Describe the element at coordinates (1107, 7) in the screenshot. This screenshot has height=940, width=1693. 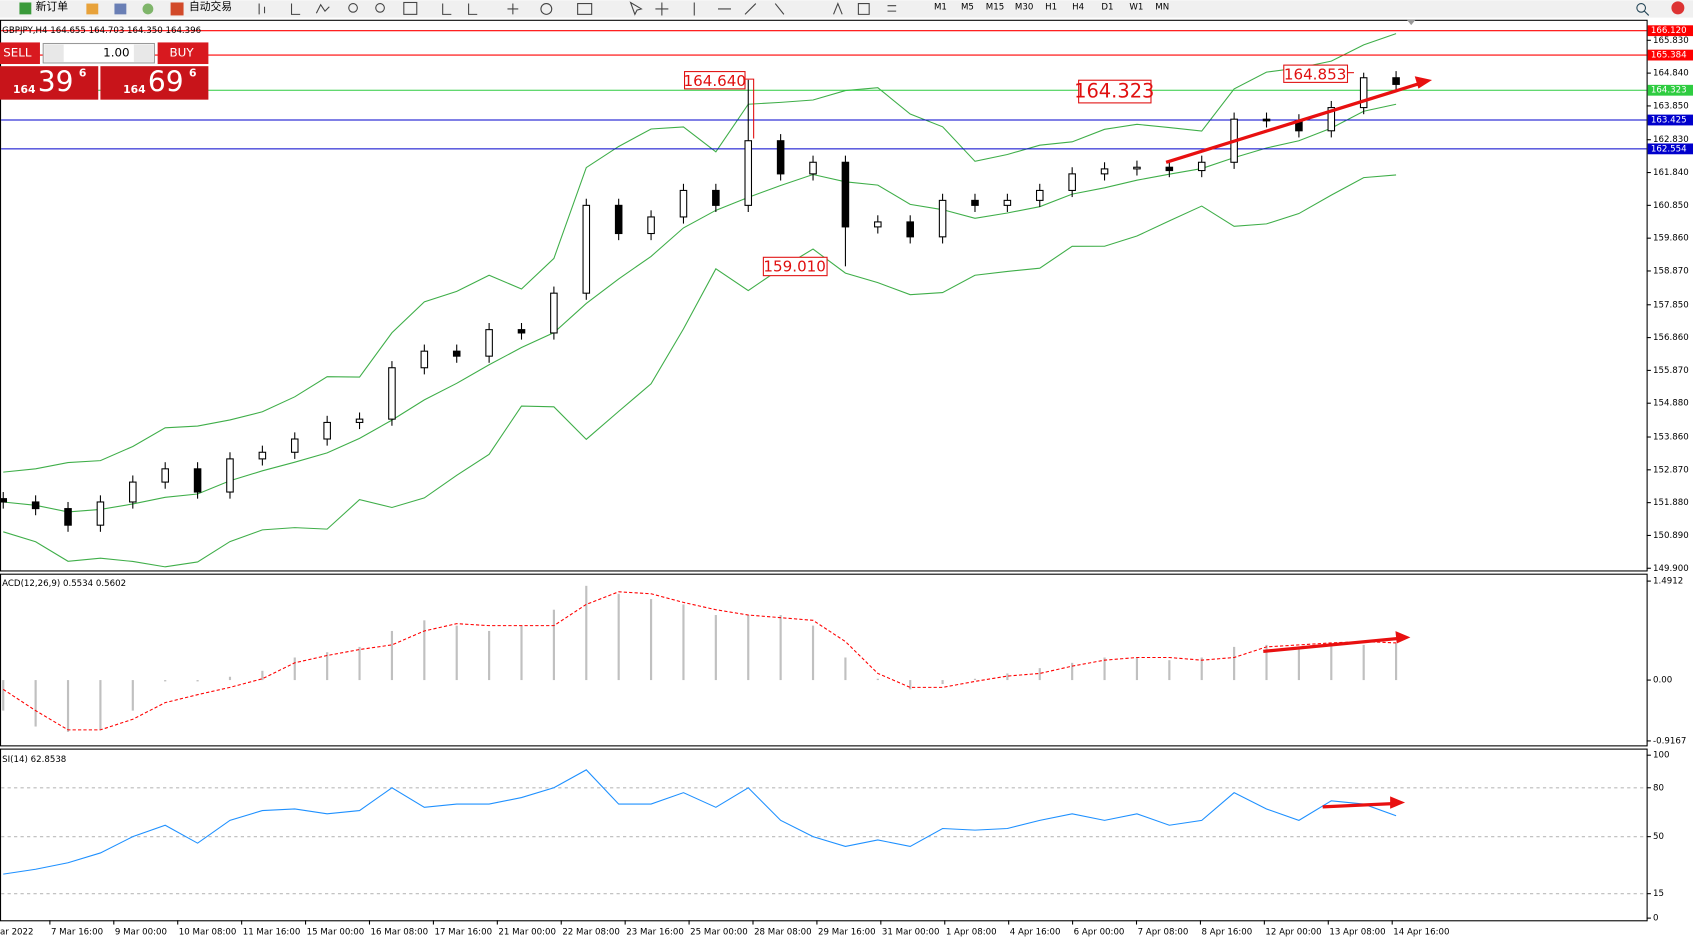
I see `timeframe-button: D1` at that location.